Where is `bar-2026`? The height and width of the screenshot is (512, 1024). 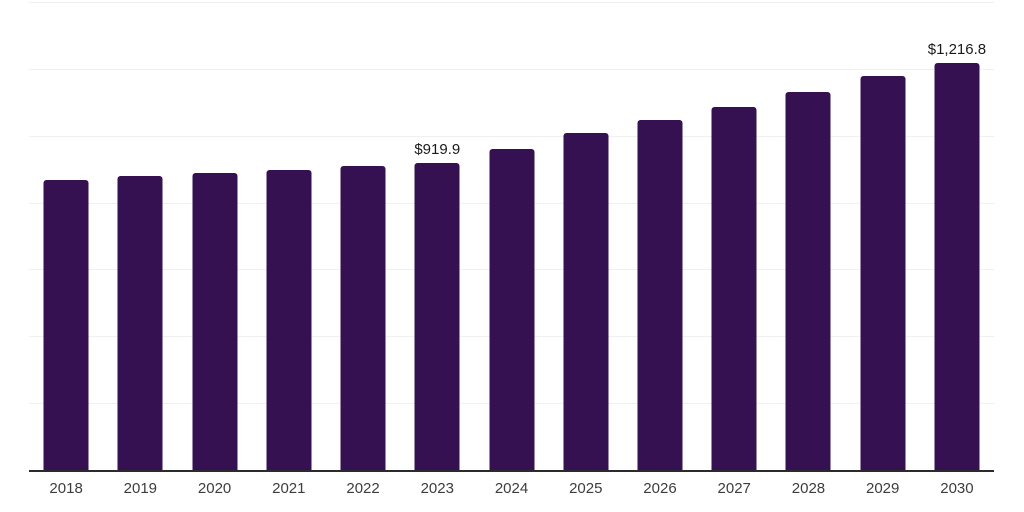
bar-2026 is located at coordinates (660, 295).